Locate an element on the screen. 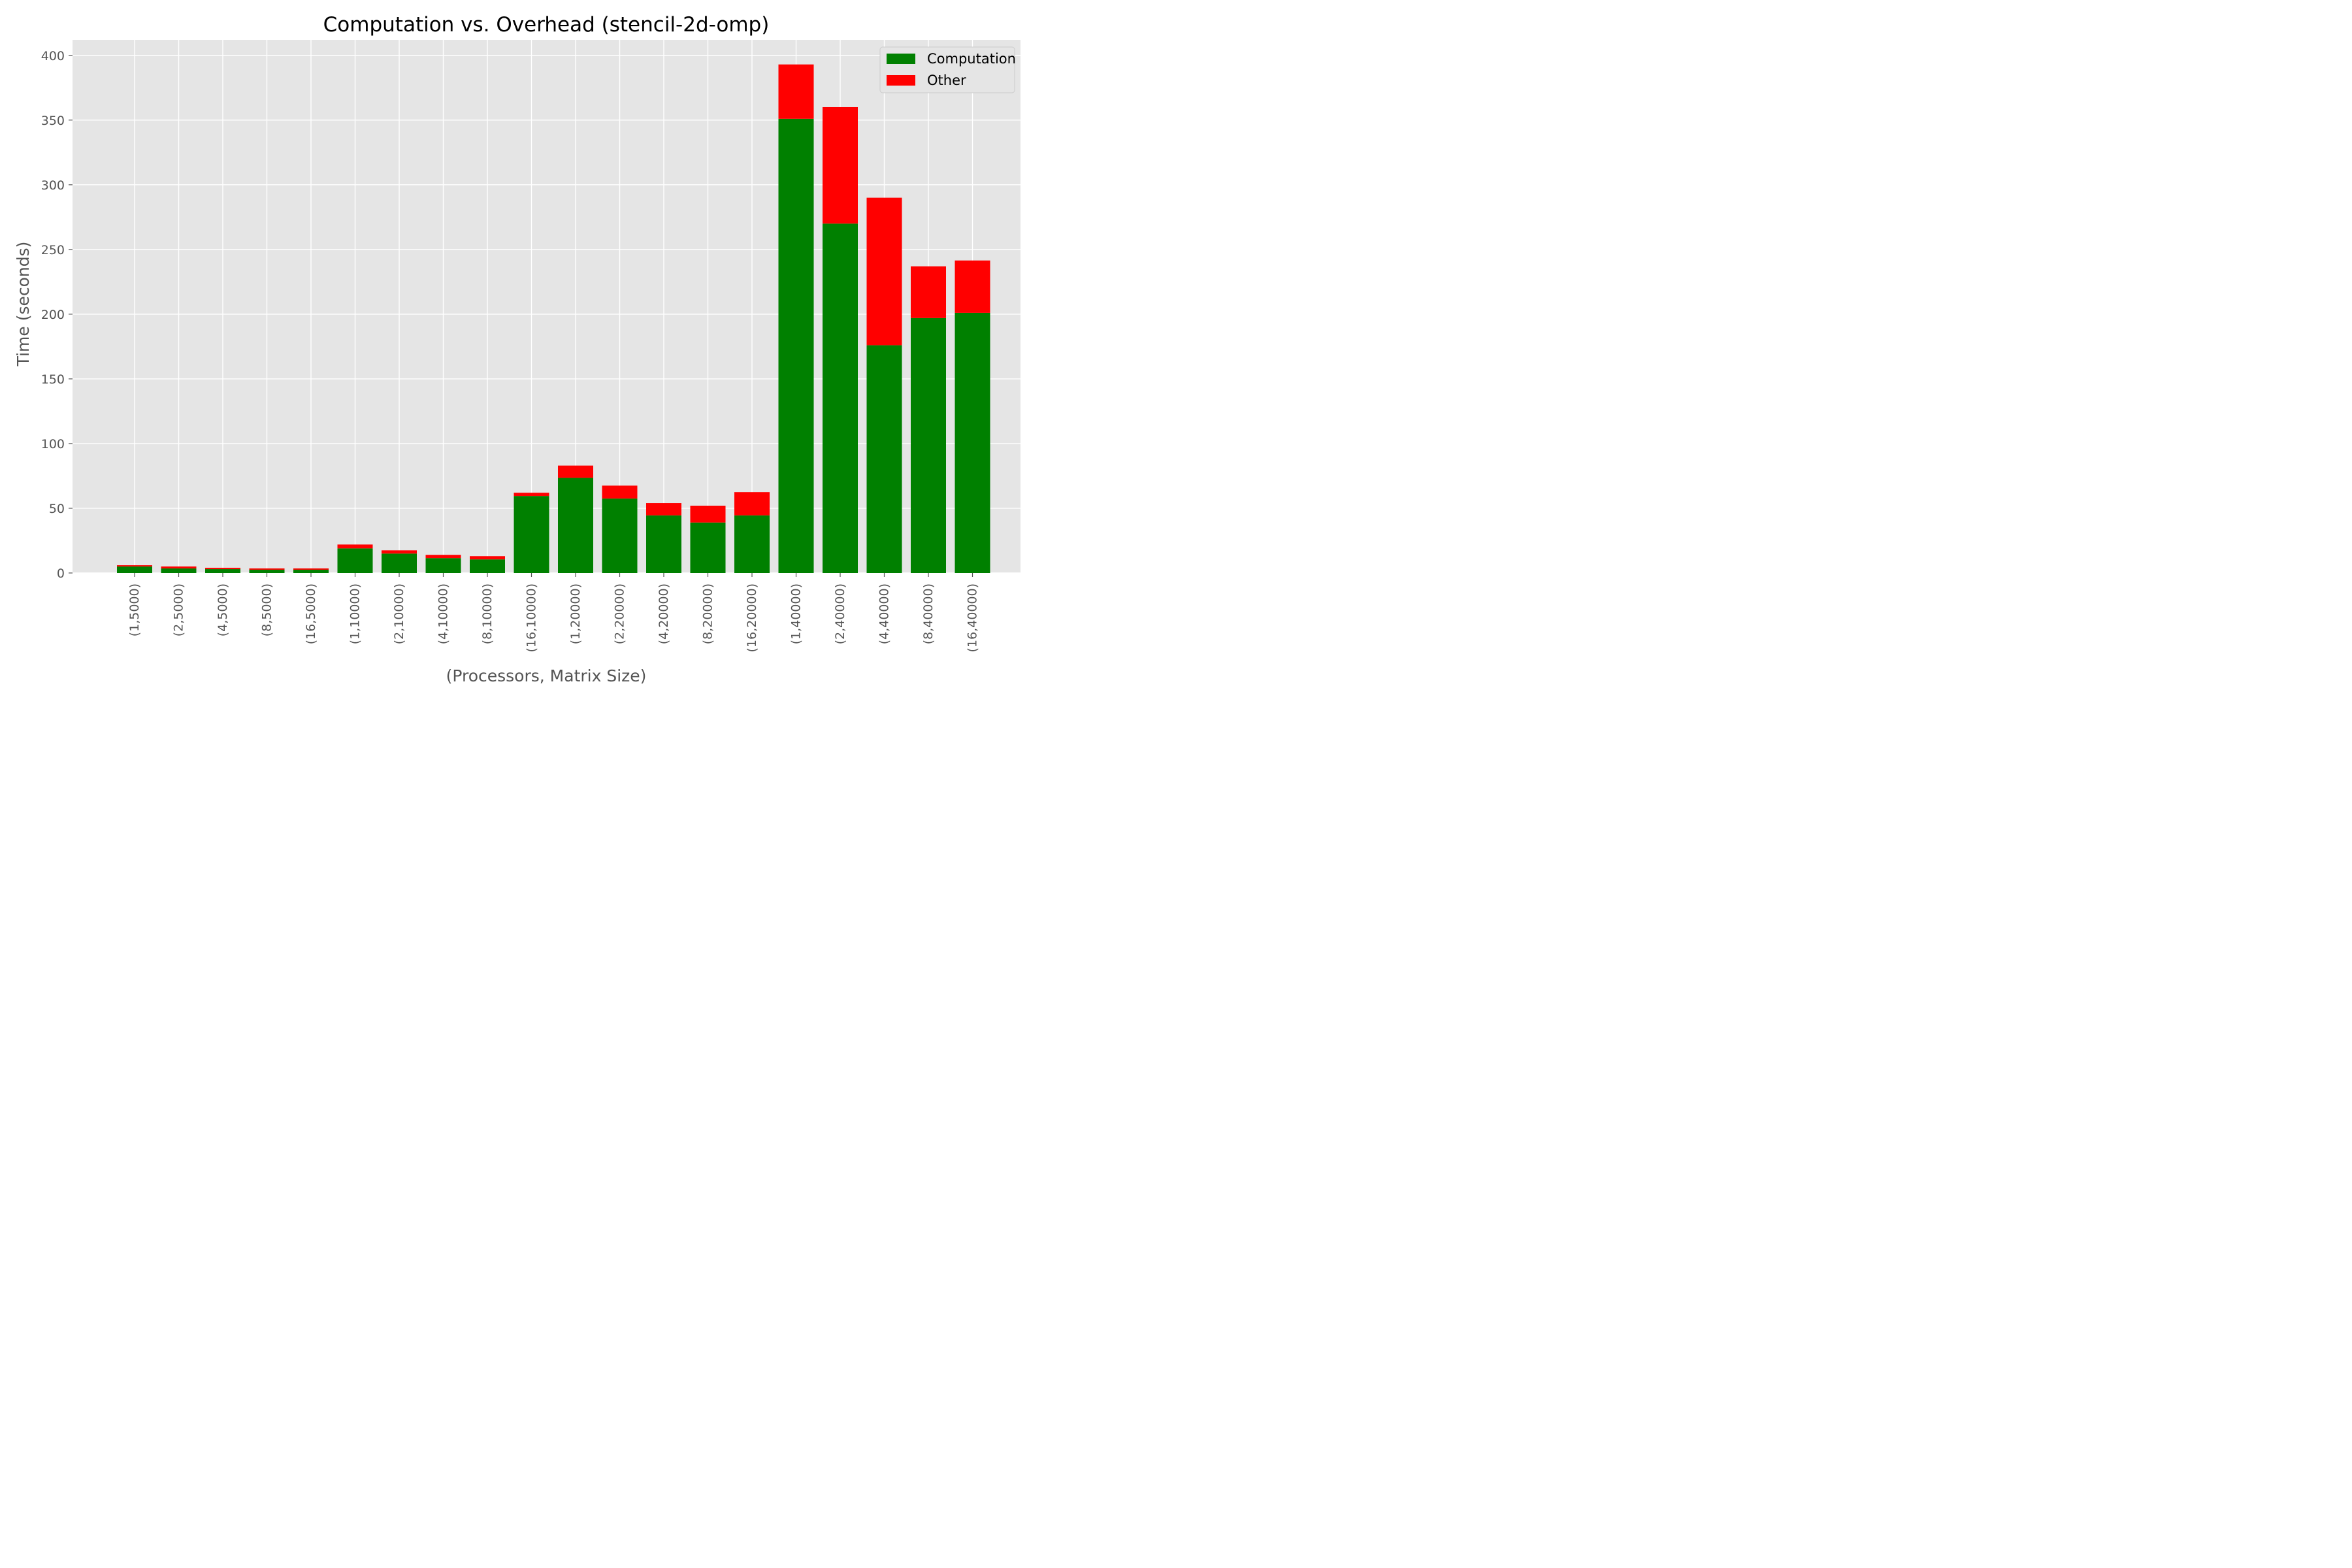 The image size is (2352, 1568). y-tick-label: 300 is located at coordinates (53, 185).